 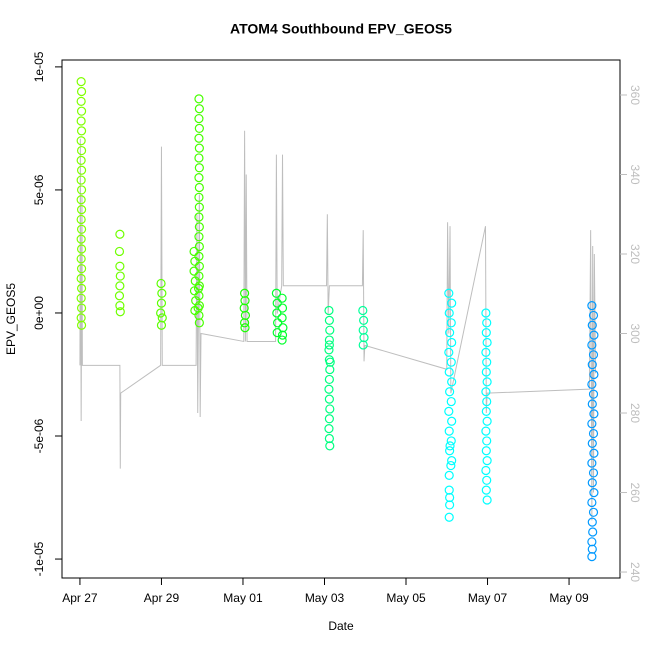 What do you see at coordinates (325, 598) in the screenshot?
I see `x-tick-label: May 03` at bounding box center [325, 598].